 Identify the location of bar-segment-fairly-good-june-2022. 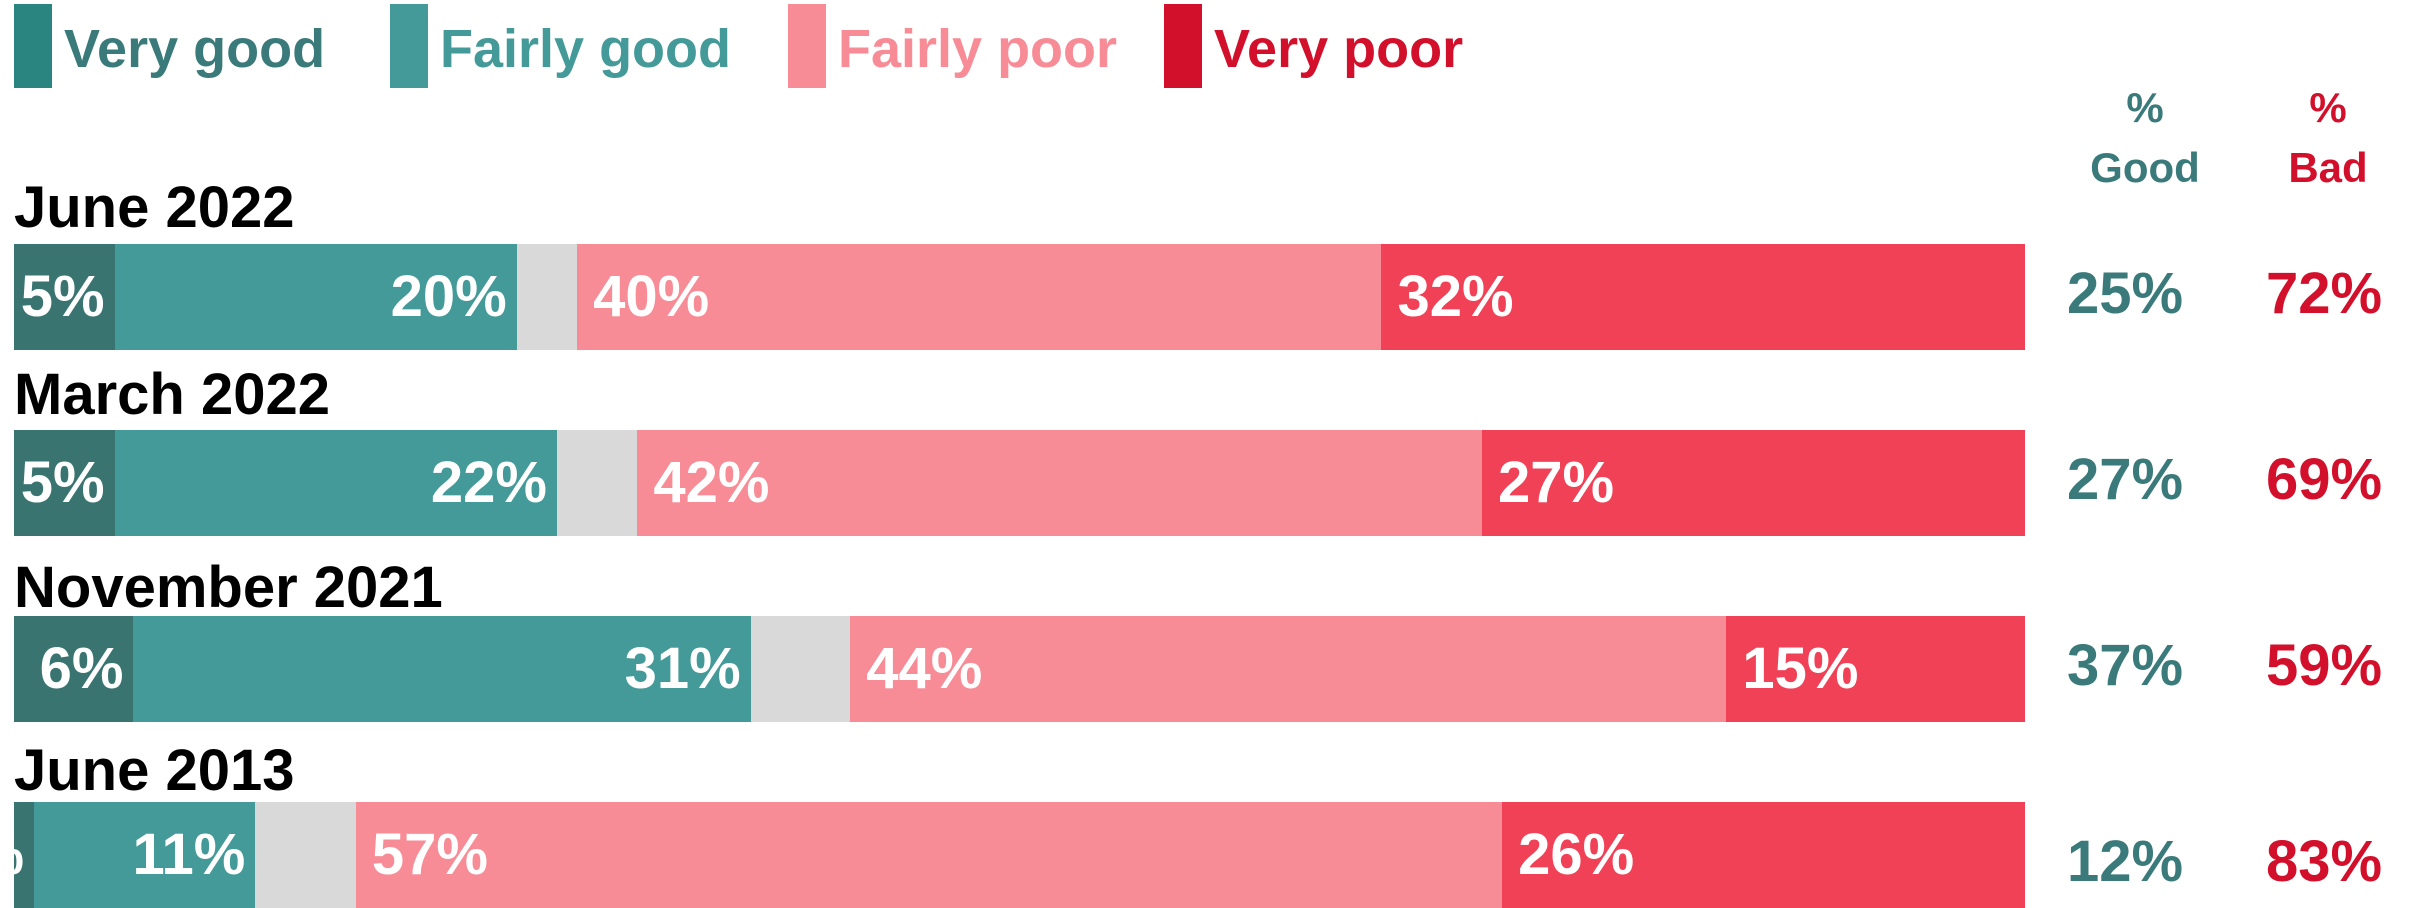
(315, 297).